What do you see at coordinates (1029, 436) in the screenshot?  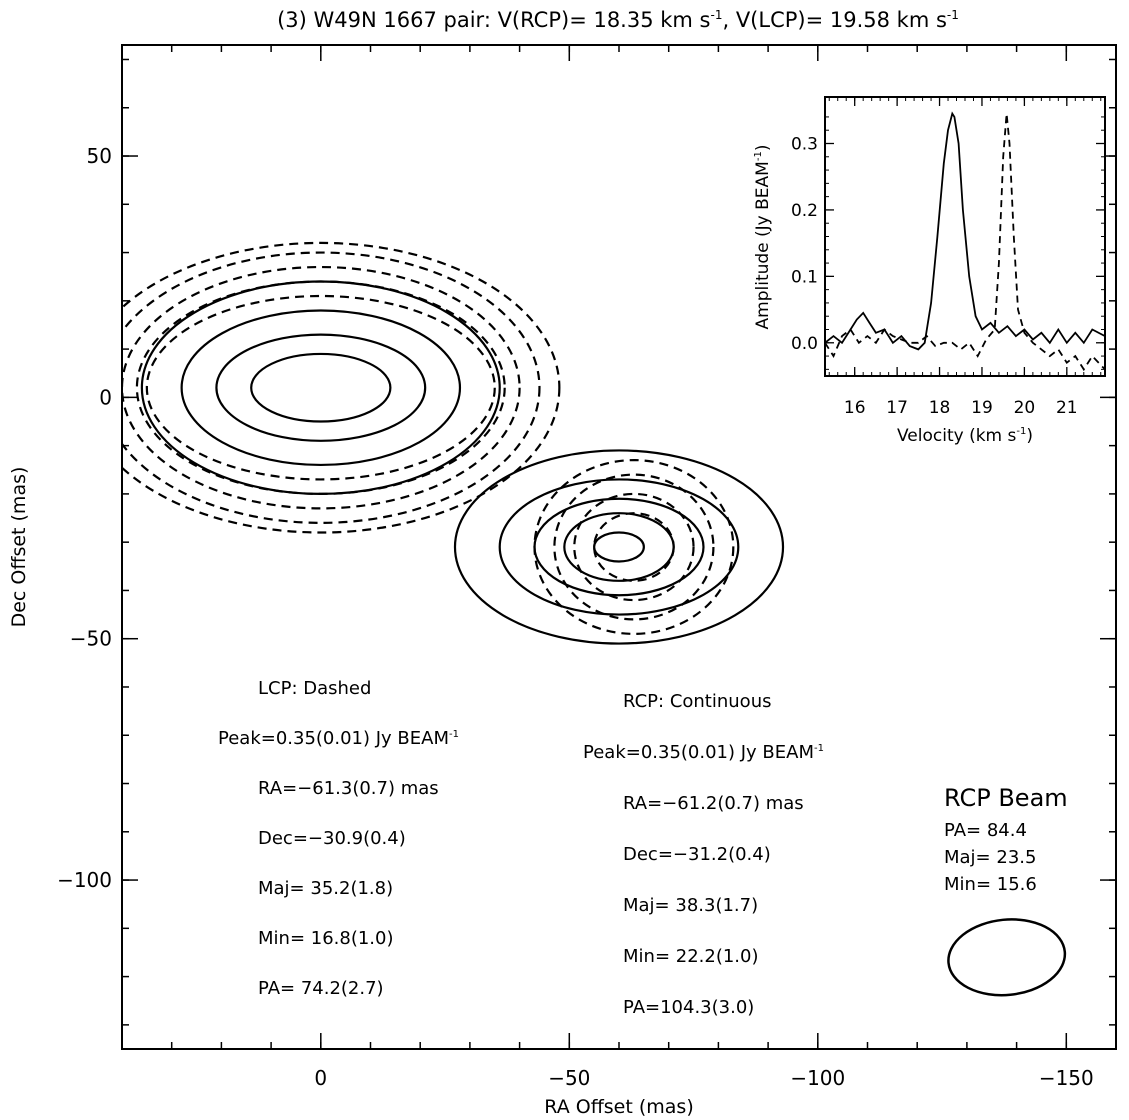 I see `inset-xlabel-end: )` at bounding box center [1029, 436].